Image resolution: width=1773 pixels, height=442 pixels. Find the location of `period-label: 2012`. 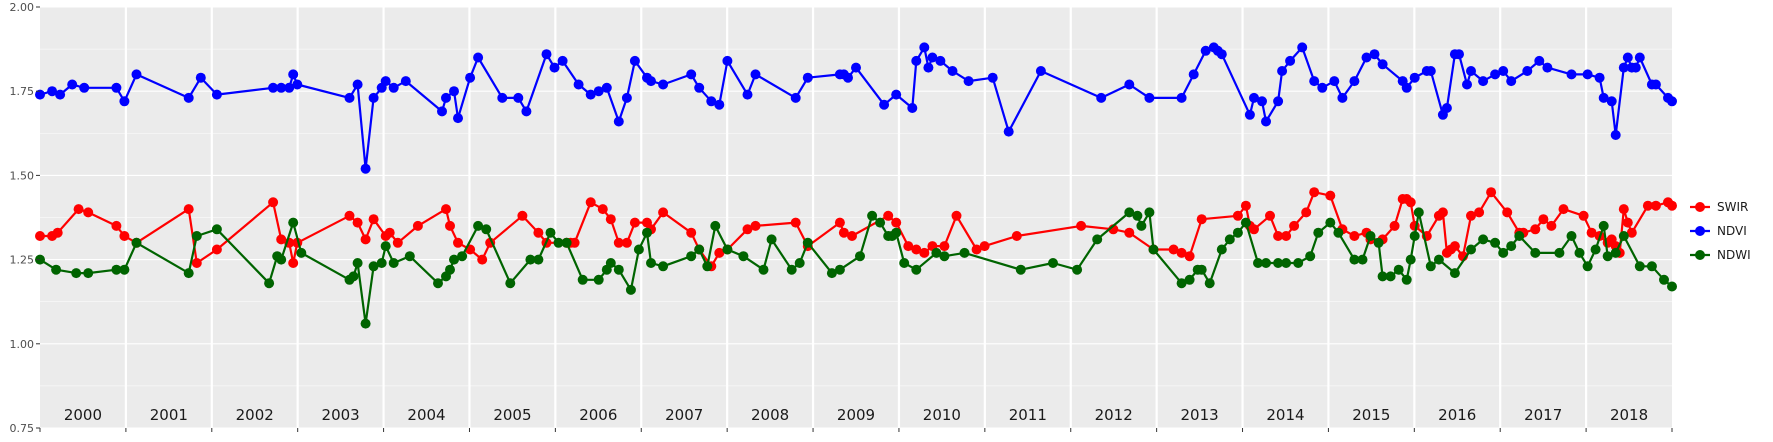

period-label: 2012 is located at coordinates (1114, 415).